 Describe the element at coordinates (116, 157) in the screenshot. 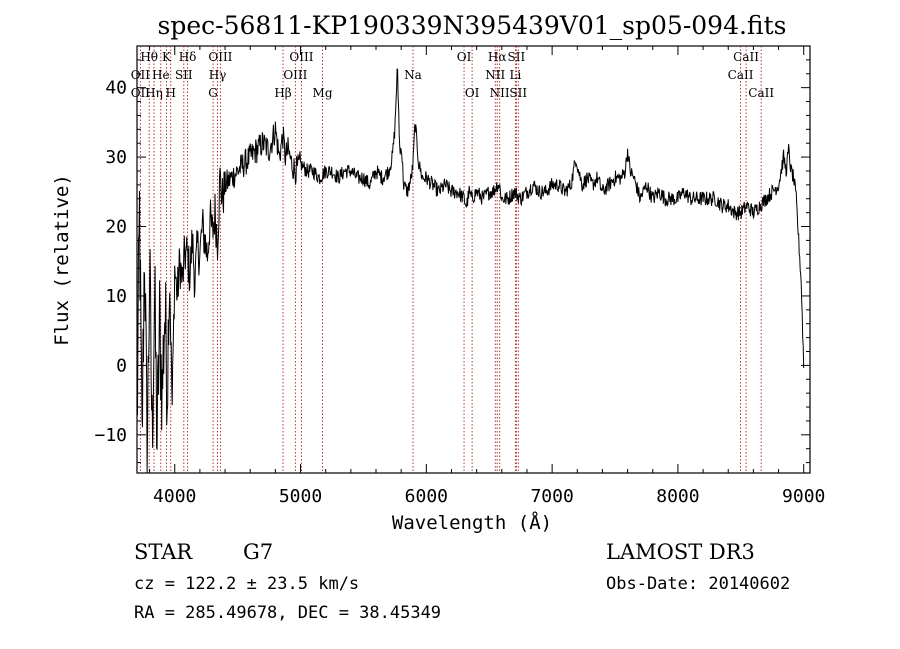

I see `y-tick-label: 30` at that location.